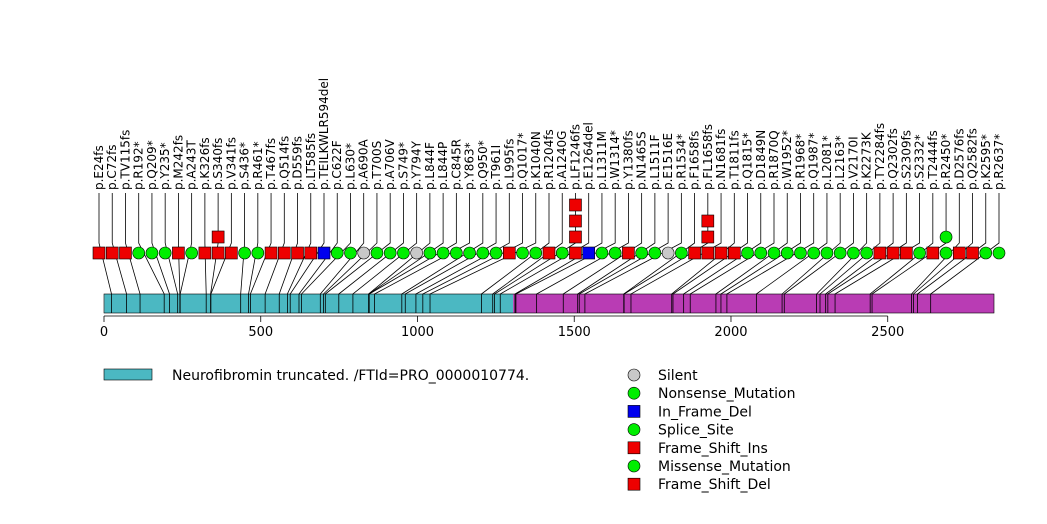 The image size is (1047, 524). I want to click on mutation-label: p.Q1987*, so click(814, 161).